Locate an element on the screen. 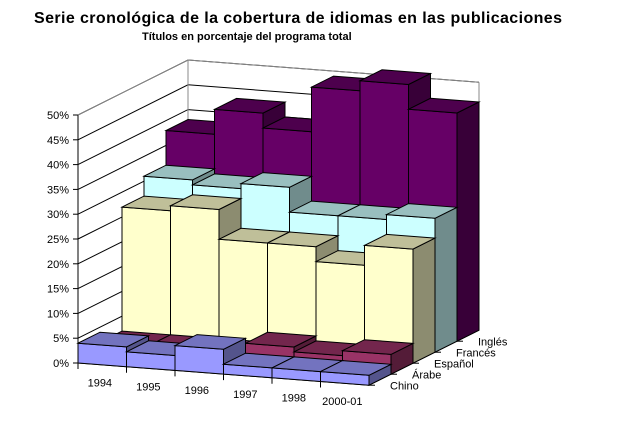  series-label: Árabe is located at coordinates (426, 375).